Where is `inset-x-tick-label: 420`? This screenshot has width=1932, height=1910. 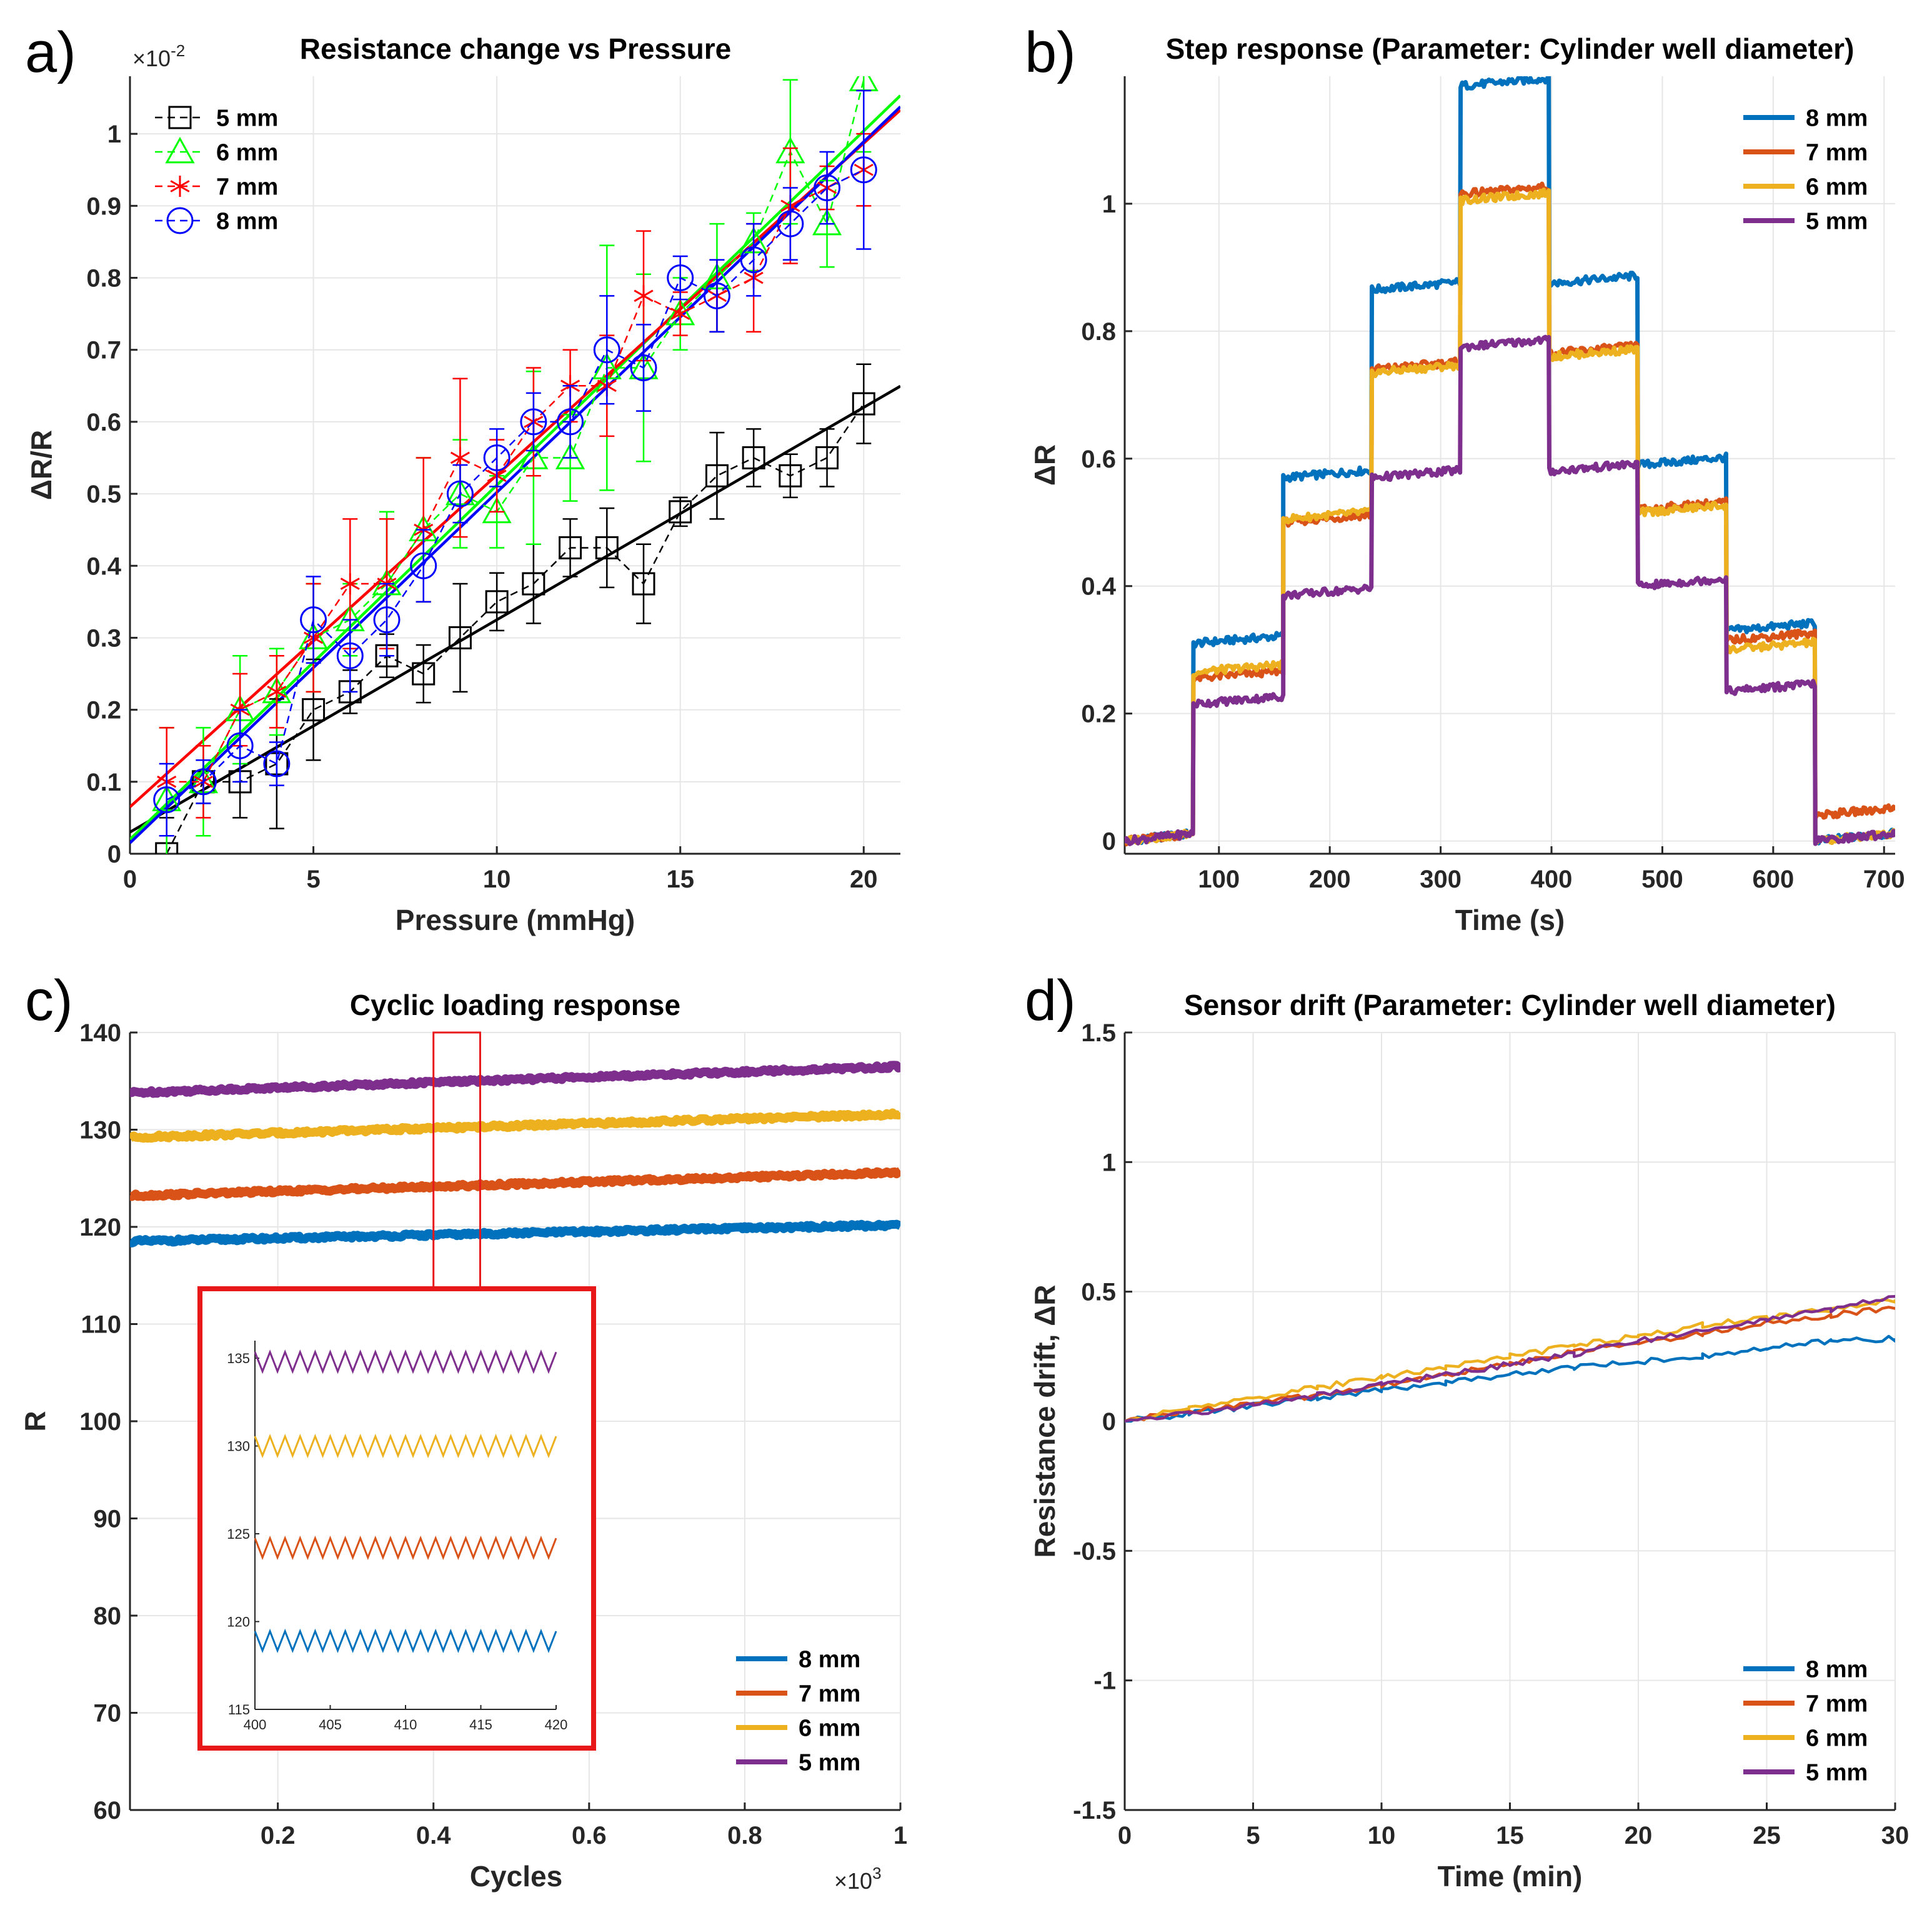
inset-x-tick-label: 420 is located at coordinates (556, 1725).